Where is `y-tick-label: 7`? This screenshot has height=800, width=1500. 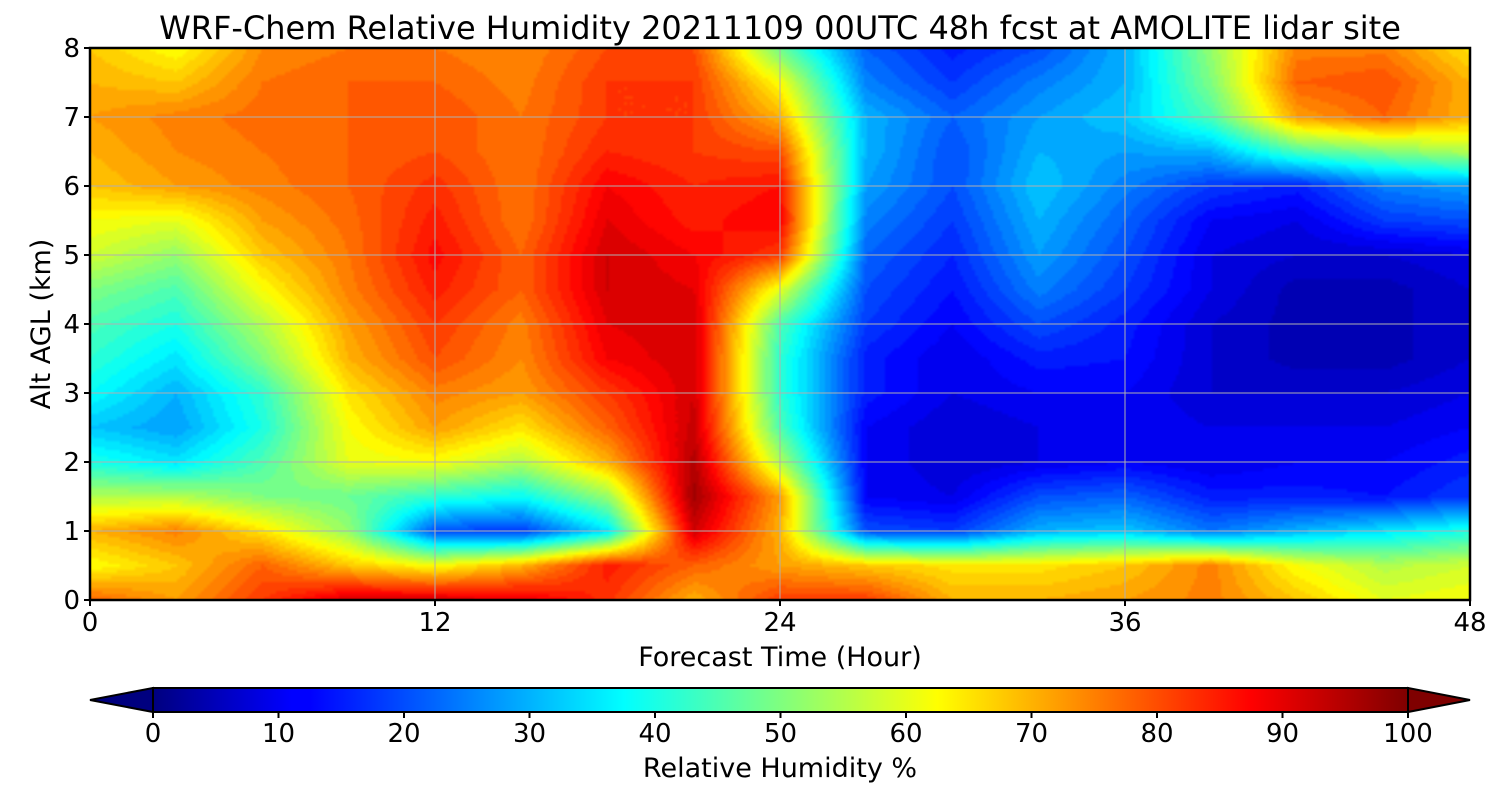
y-tick-label: 7 is located at coordinates (71, 118).